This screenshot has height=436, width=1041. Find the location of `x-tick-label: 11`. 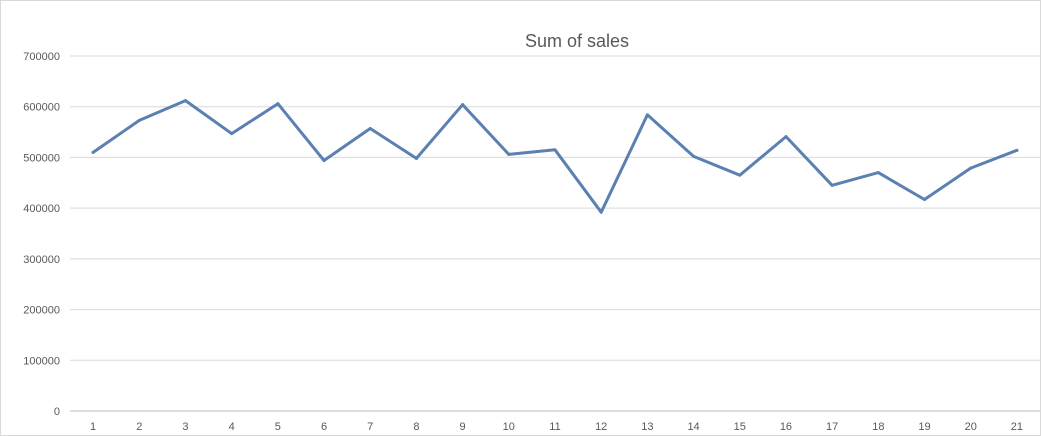

x-tick-label: 11 is located at coordinates (554, 427).